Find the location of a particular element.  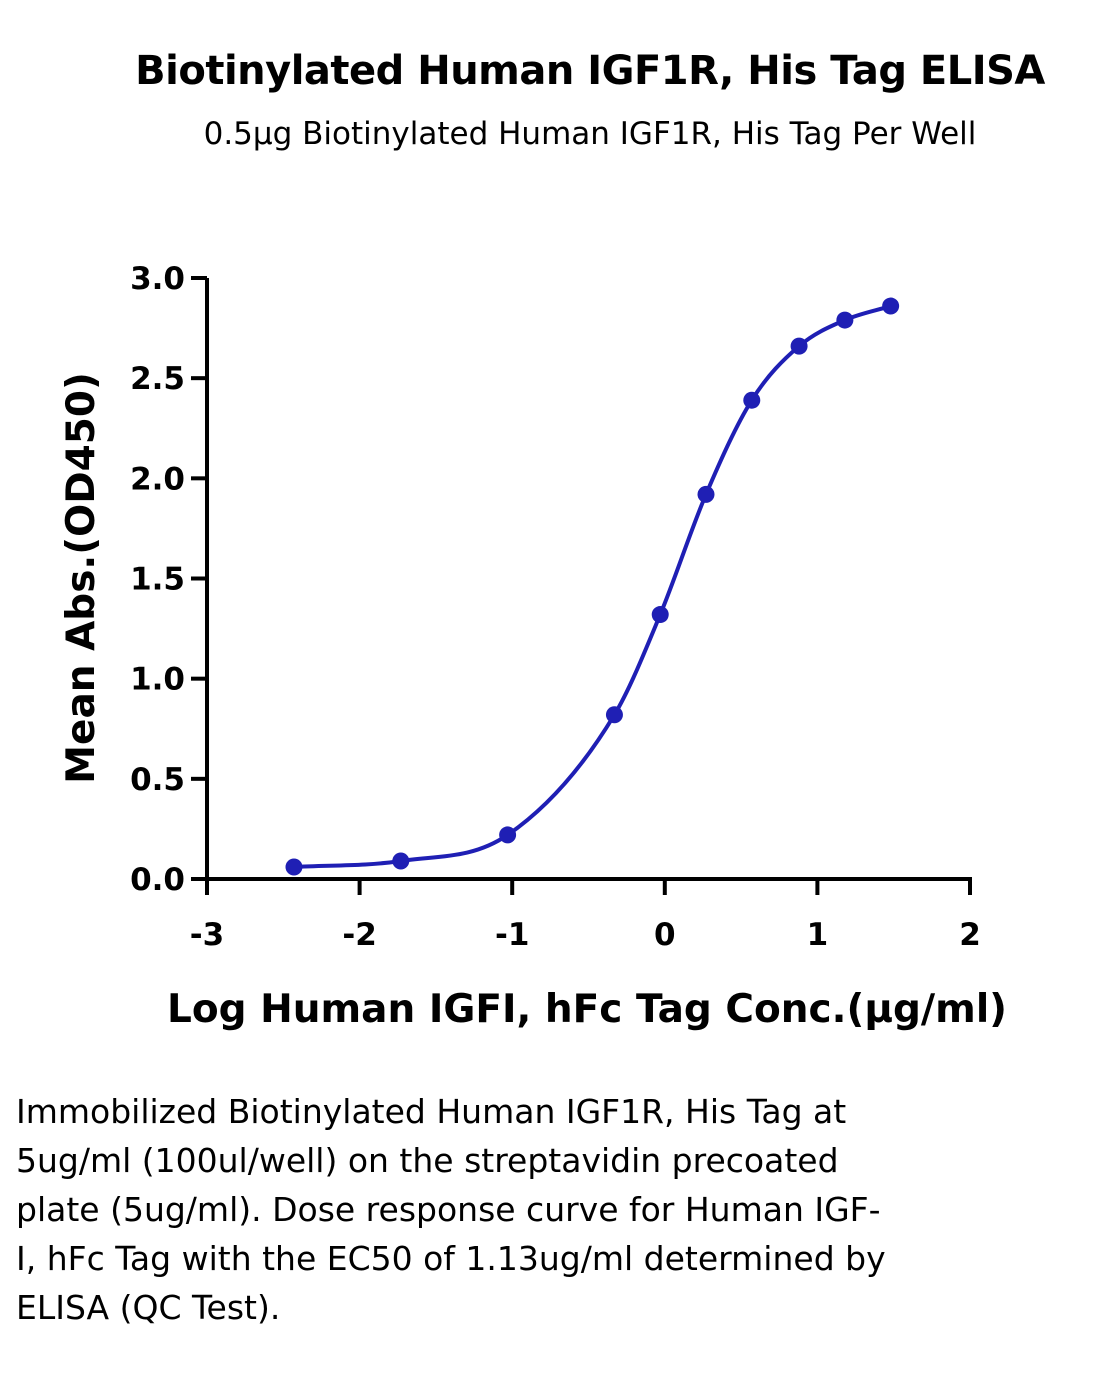

x-tick-label-0: -3 is located at coordinates (207, 935).